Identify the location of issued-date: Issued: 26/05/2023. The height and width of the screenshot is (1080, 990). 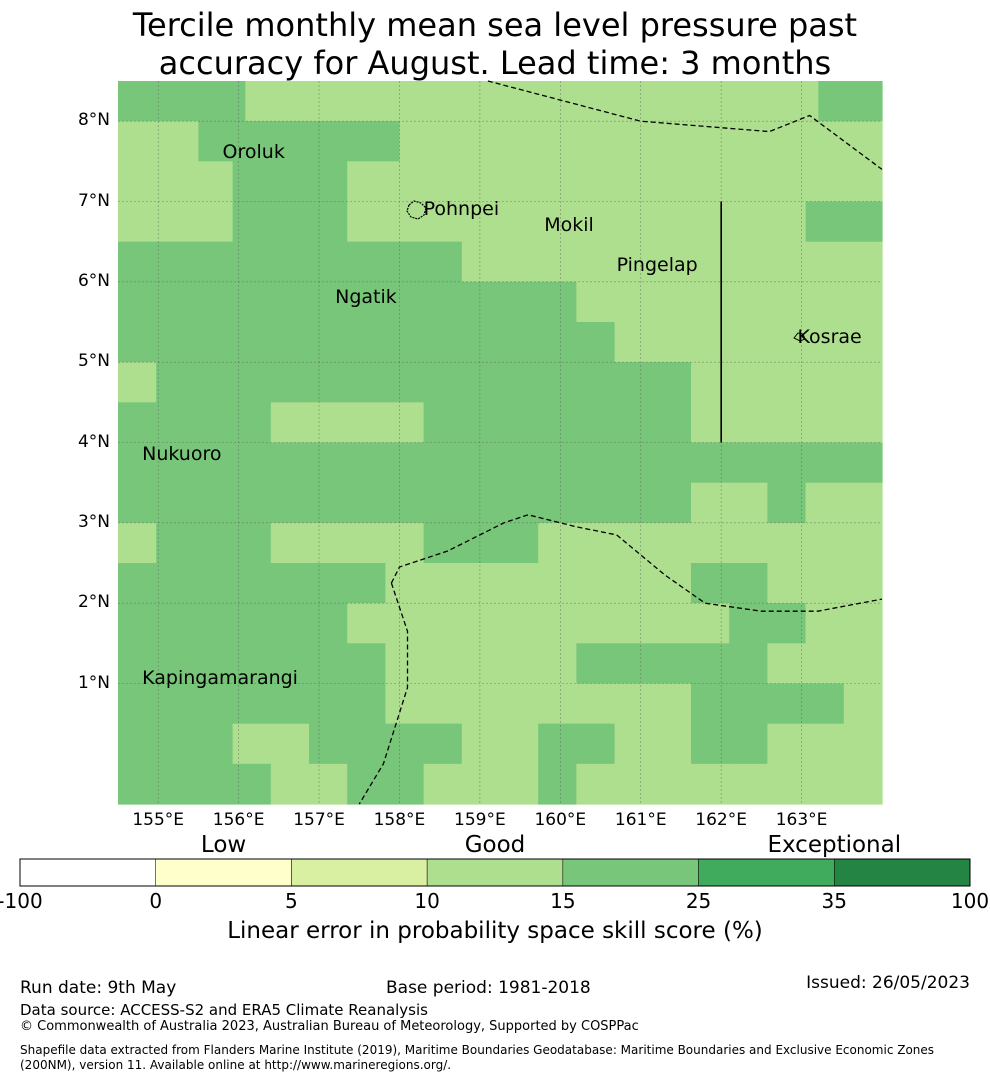
(888, 983).